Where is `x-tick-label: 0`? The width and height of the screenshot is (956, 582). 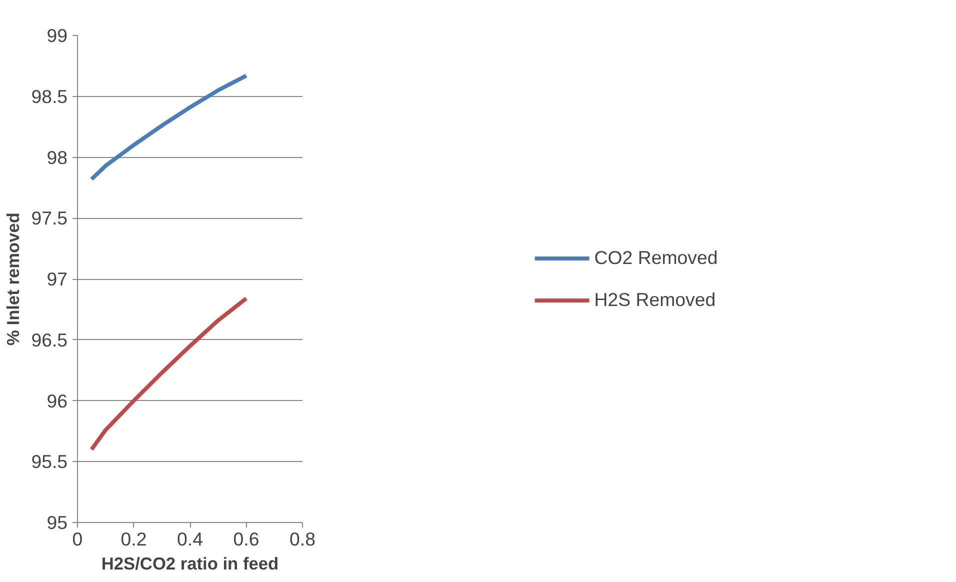 x-tick-label: 0 is located at coordinates (77, 539).